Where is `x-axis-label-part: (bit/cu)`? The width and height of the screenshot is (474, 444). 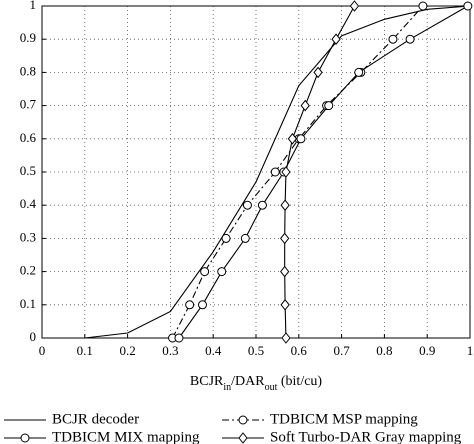
x-axis-label-part: (bit/cu) is located at coordinates (299, 381).